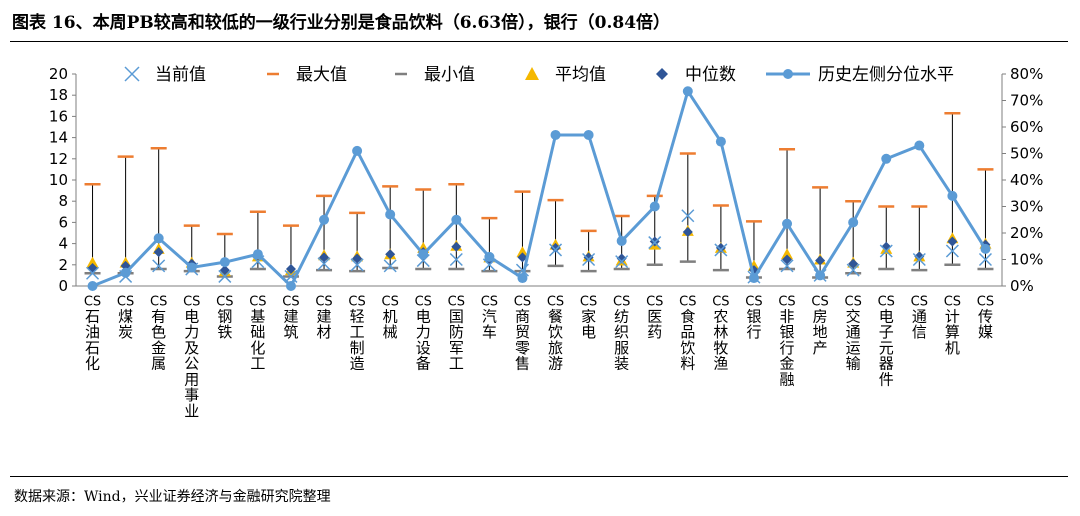  I want to click on x-tick-label: CS 医药, so click(654, 318).